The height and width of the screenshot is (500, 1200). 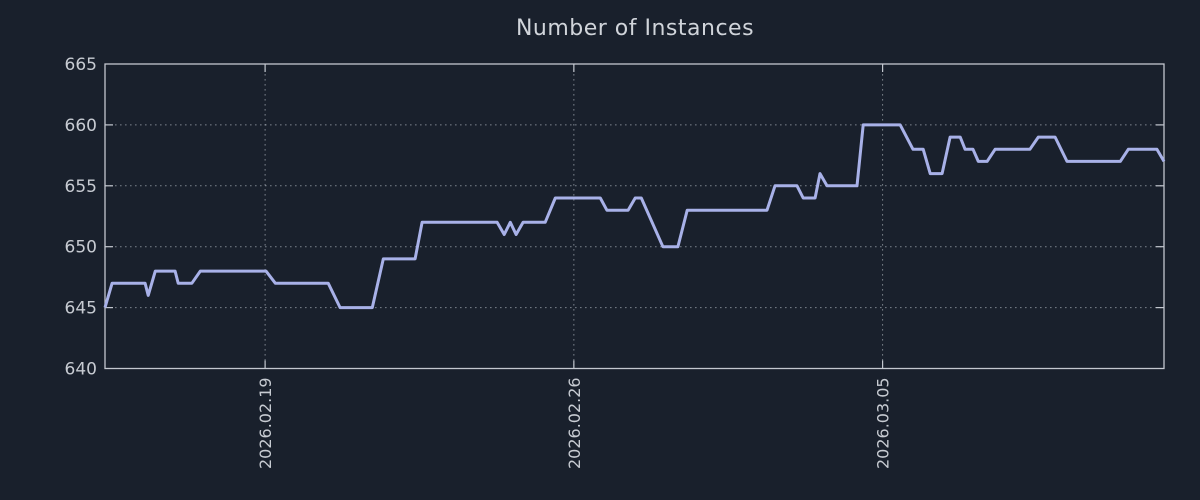 What do you see at coordinates (883, 423) in the screenshot?
I see `x-tick-label: 2026.03.05` at bounding box center [883, 423].